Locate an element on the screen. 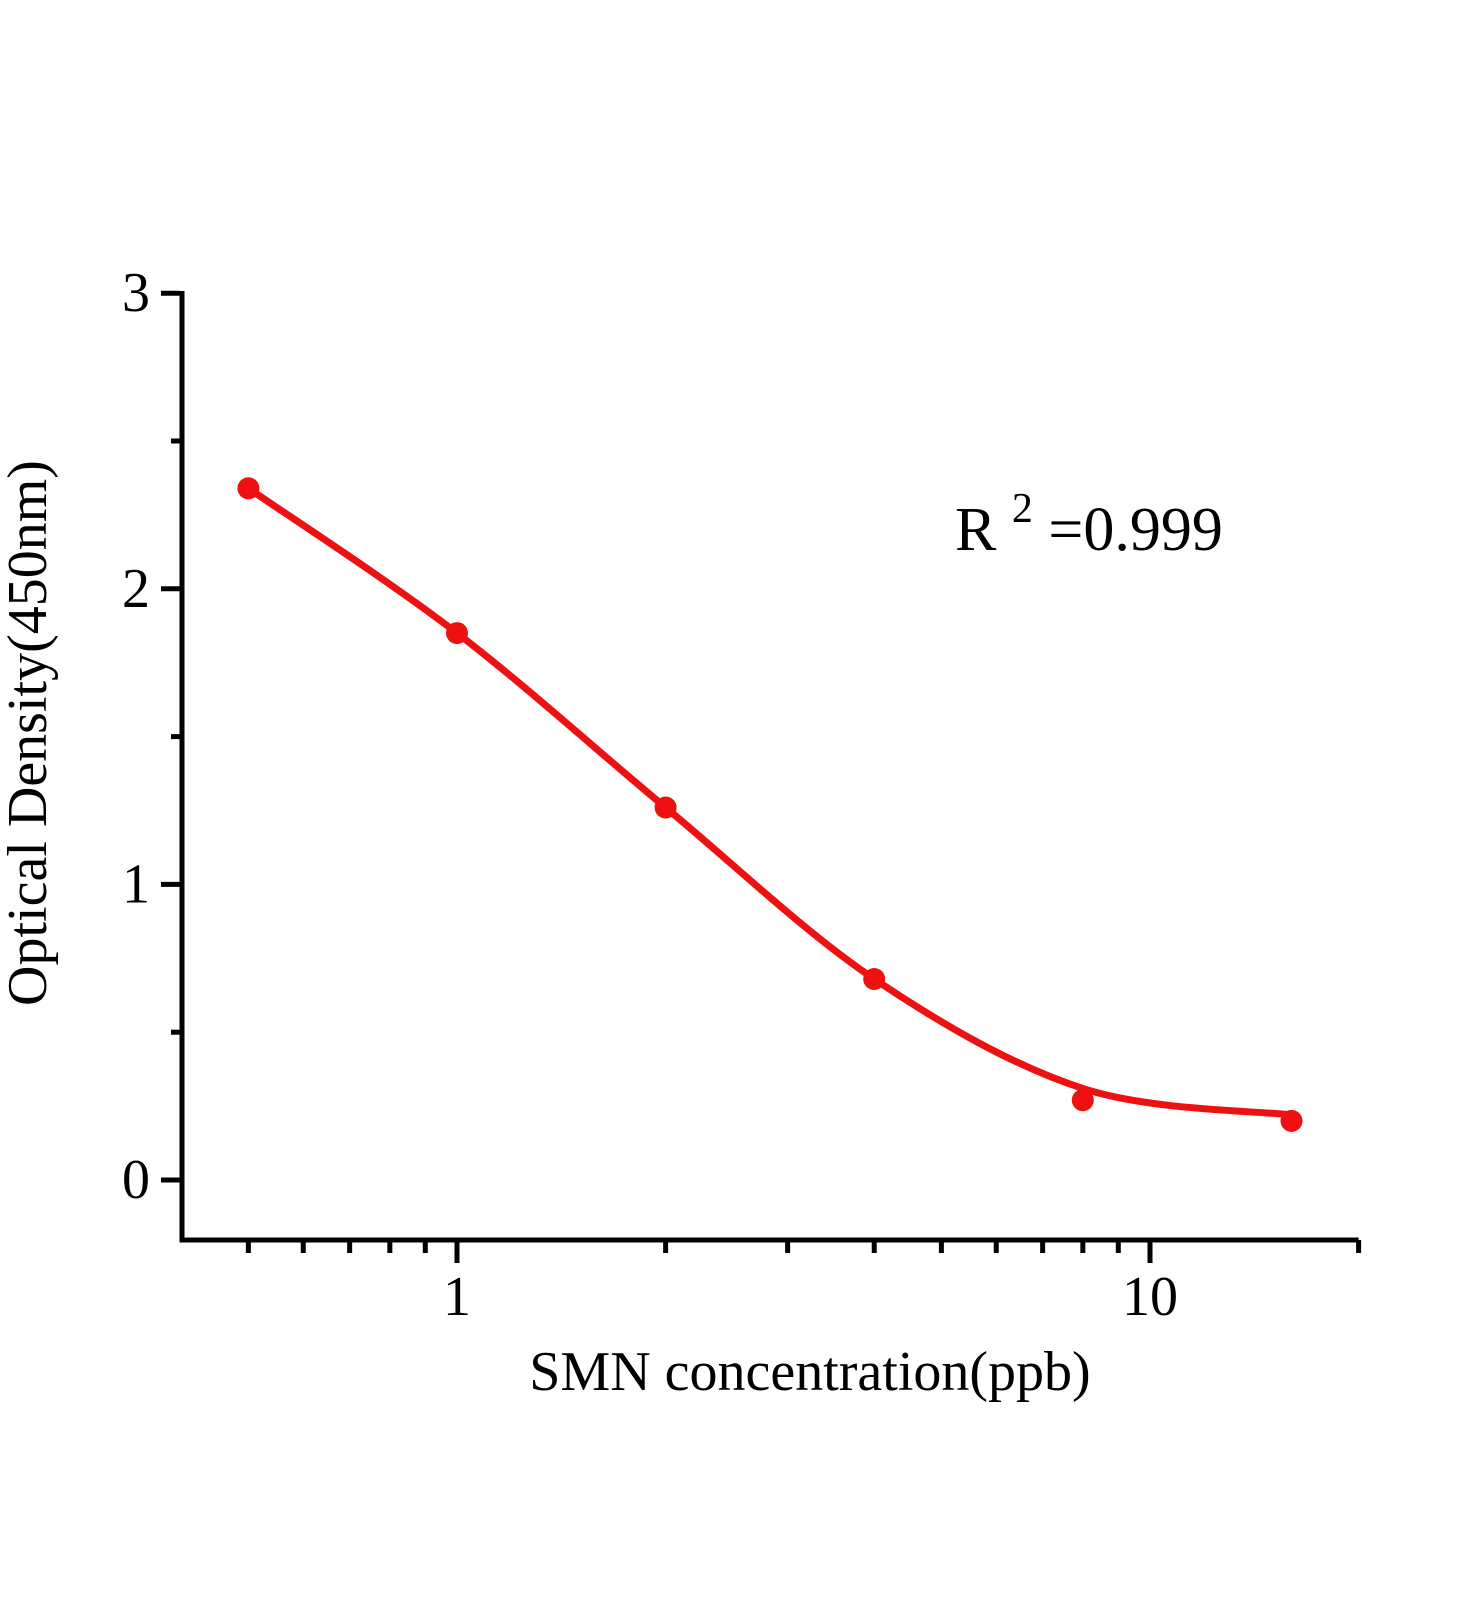 The width and height of the screenshot is (1472, 1605). y-axis-ticks: 0 1 2 3 is located at coordinates (151, 736).